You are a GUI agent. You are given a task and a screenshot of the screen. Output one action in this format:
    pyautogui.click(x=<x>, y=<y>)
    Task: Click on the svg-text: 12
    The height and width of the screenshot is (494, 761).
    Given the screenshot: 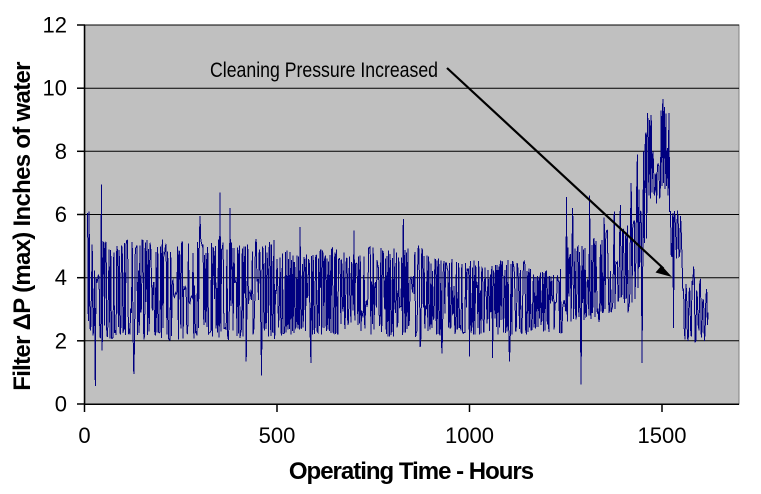 What is the action you would take?
    pyautogui.click(x=55, y=25)
    